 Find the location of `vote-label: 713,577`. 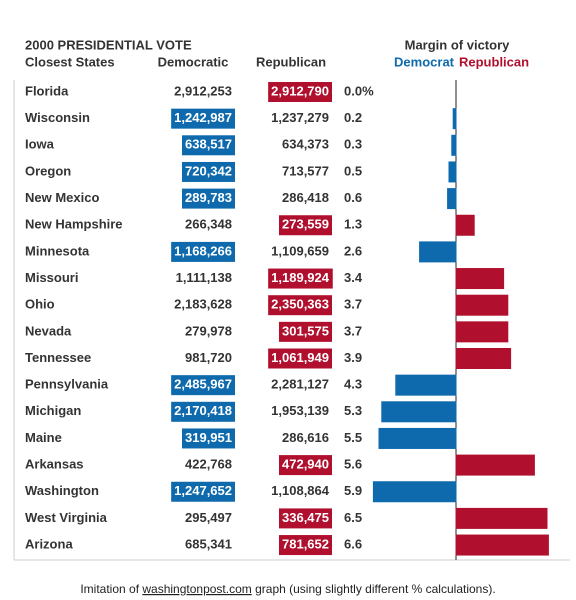

vote-label: 713,577 is located at coordinates (305, 170).